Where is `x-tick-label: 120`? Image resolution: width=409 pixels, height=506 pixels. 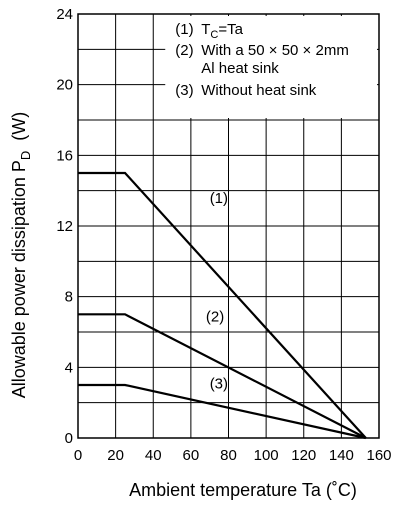 x-tick-label: 120 is located at coordinates (303, 455).